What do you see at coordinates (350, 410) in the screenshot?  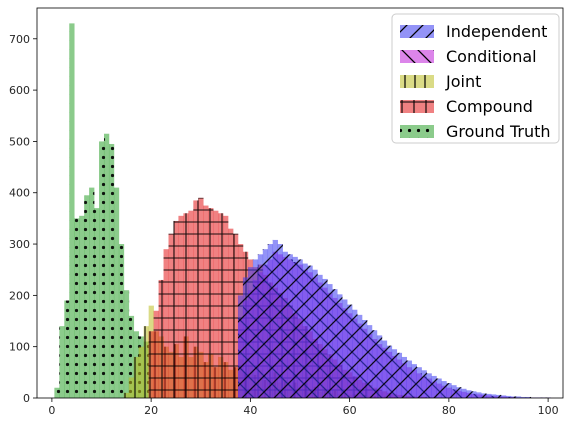 I see `x-tick-label: 60` at bounding box center [350, 410].